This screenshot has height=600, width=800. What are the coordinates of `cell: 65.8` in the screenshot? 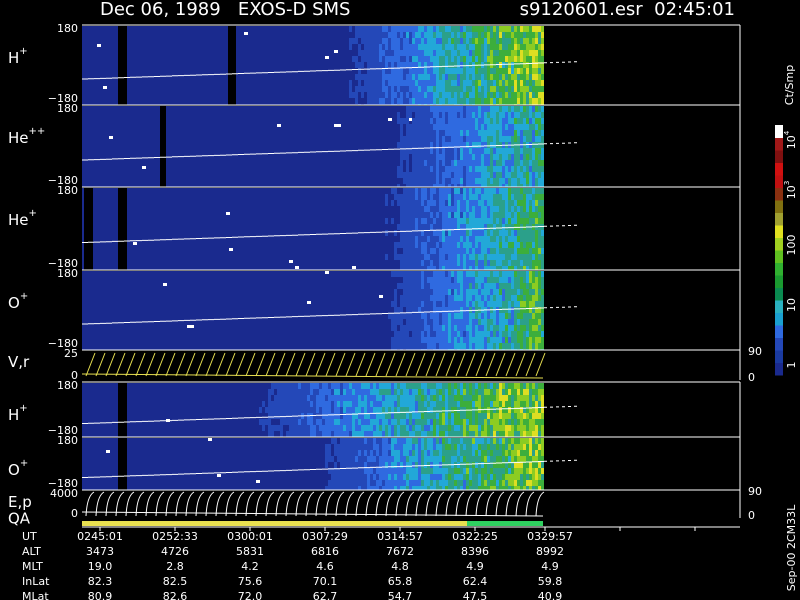 It's located at (400, 581).